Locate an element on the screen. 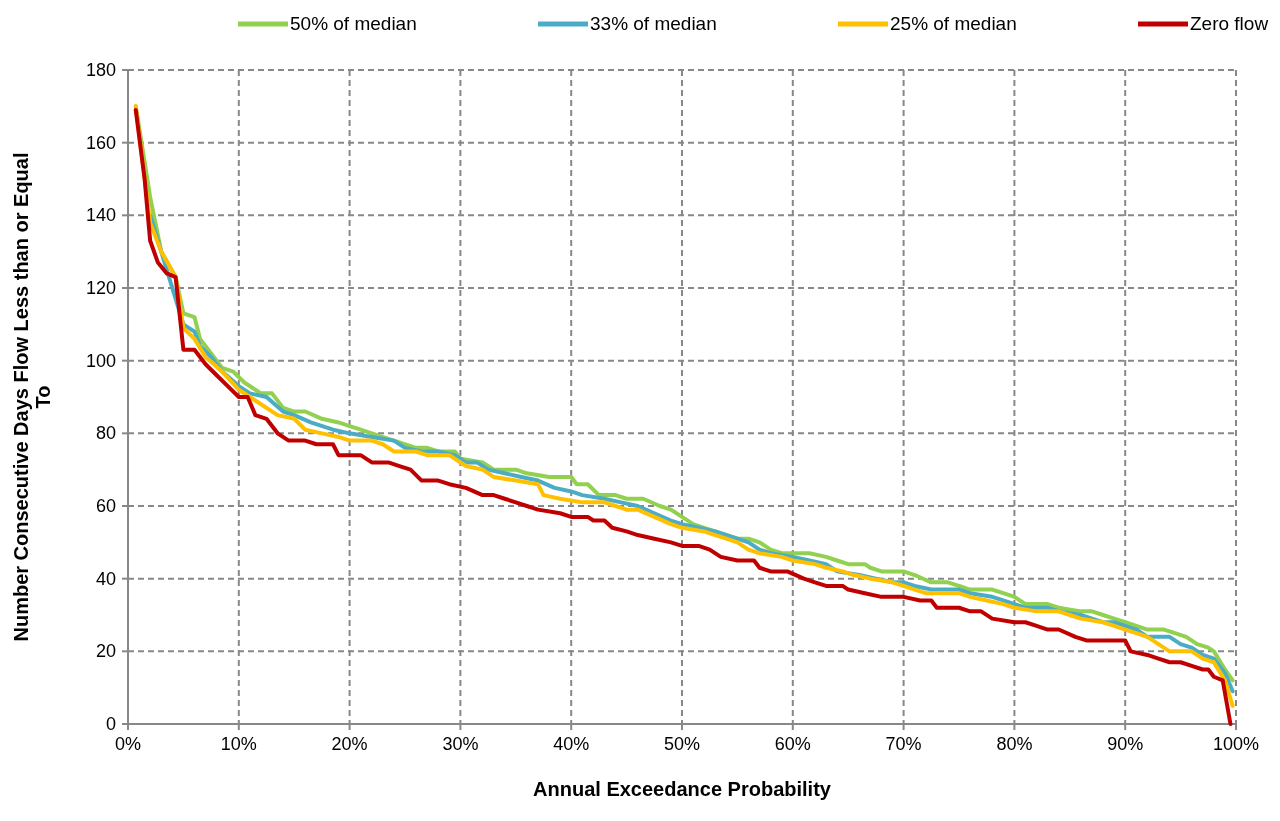 The image size is (1280, 821). legend-label: 25% of median is located at coordinates (953, 23).